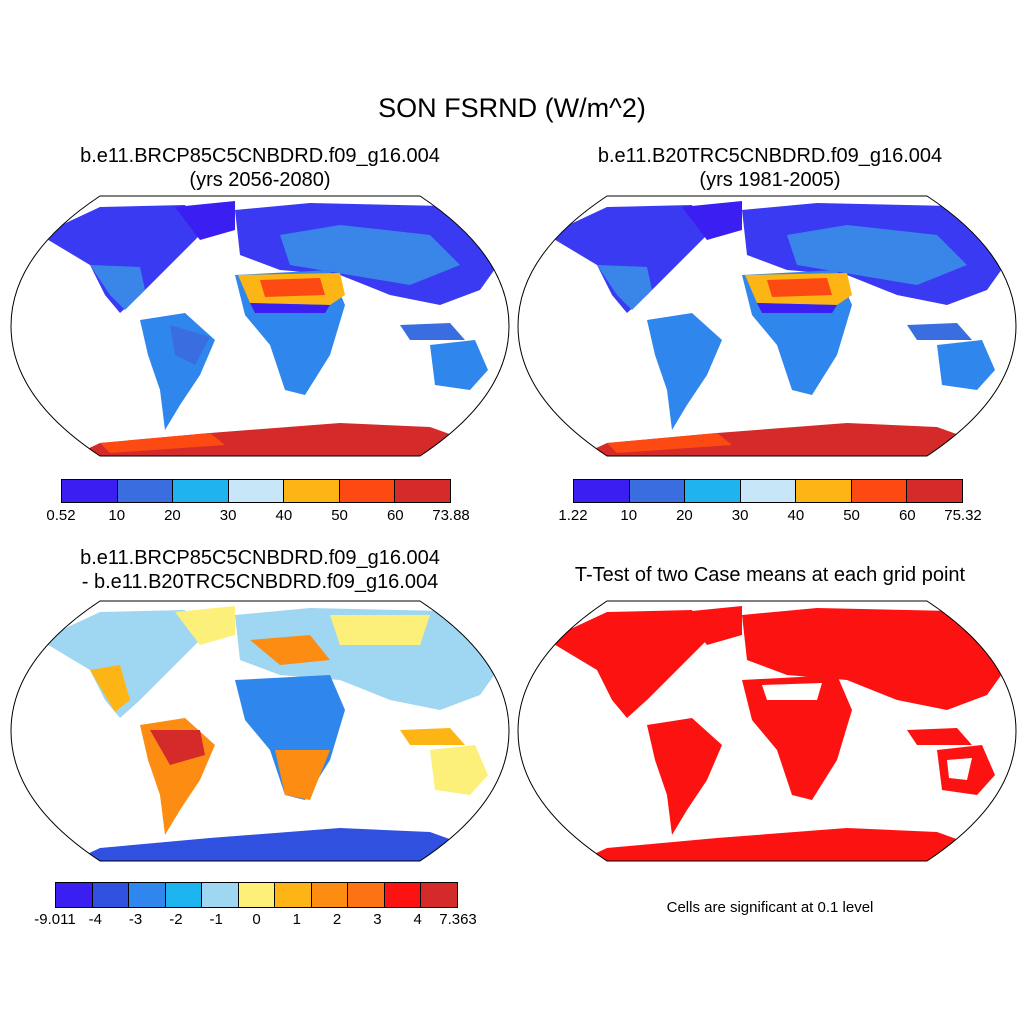  I want to click on colorbar-tick-label: 0, so click(256, 919).